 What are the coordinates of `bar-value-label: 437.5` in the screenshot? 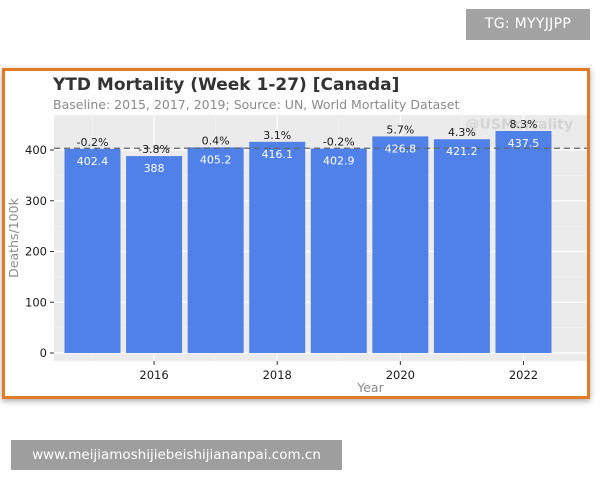 It's located at (524, 143).